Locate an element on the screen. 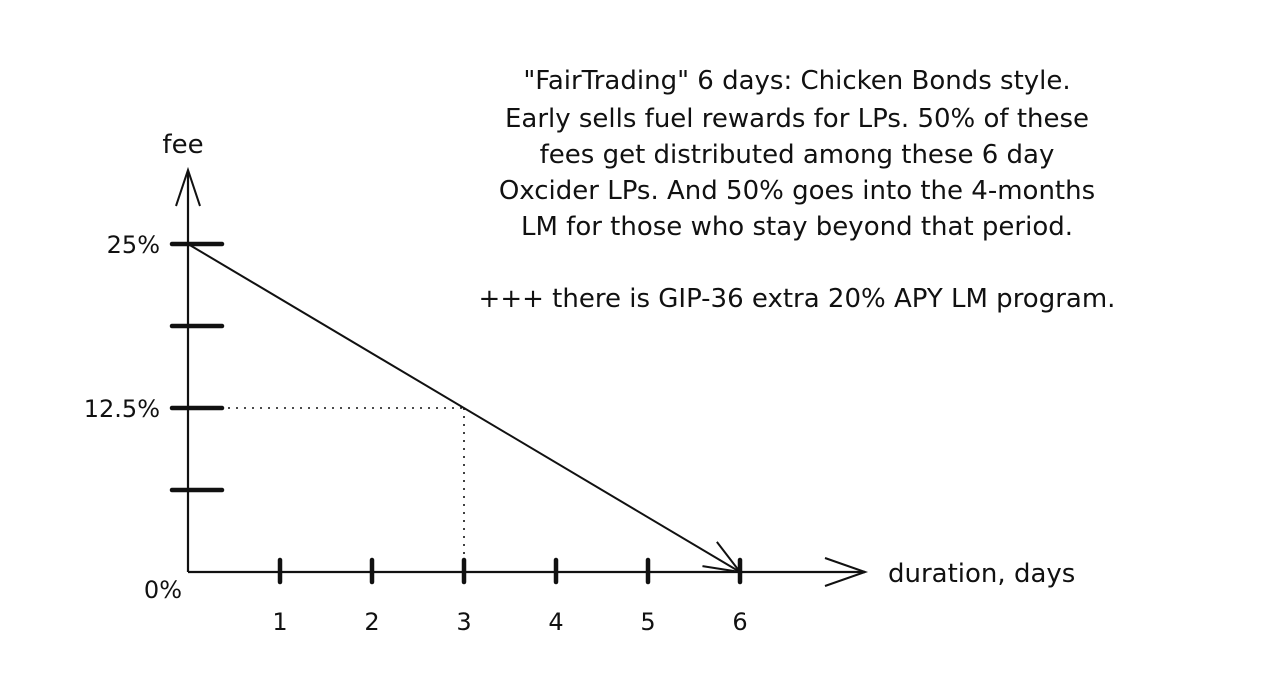 Image resolution: width=1280 pixels, height=681 pixels. x-tick-label-4: 4 is located at coordinates (555, 622).